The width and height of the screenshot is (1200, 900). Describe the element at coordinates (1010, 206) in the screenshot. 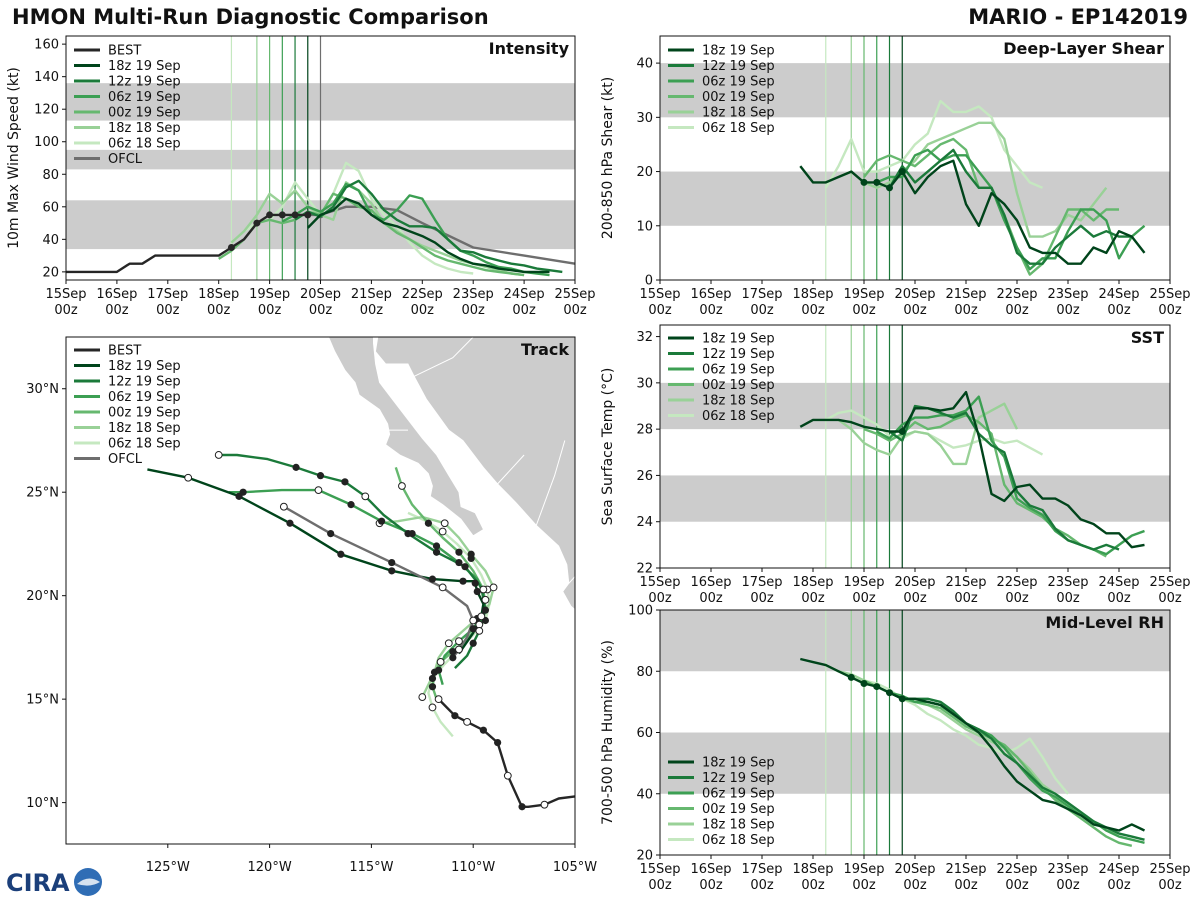

I see `series-line-12z-19-sep` at that location.